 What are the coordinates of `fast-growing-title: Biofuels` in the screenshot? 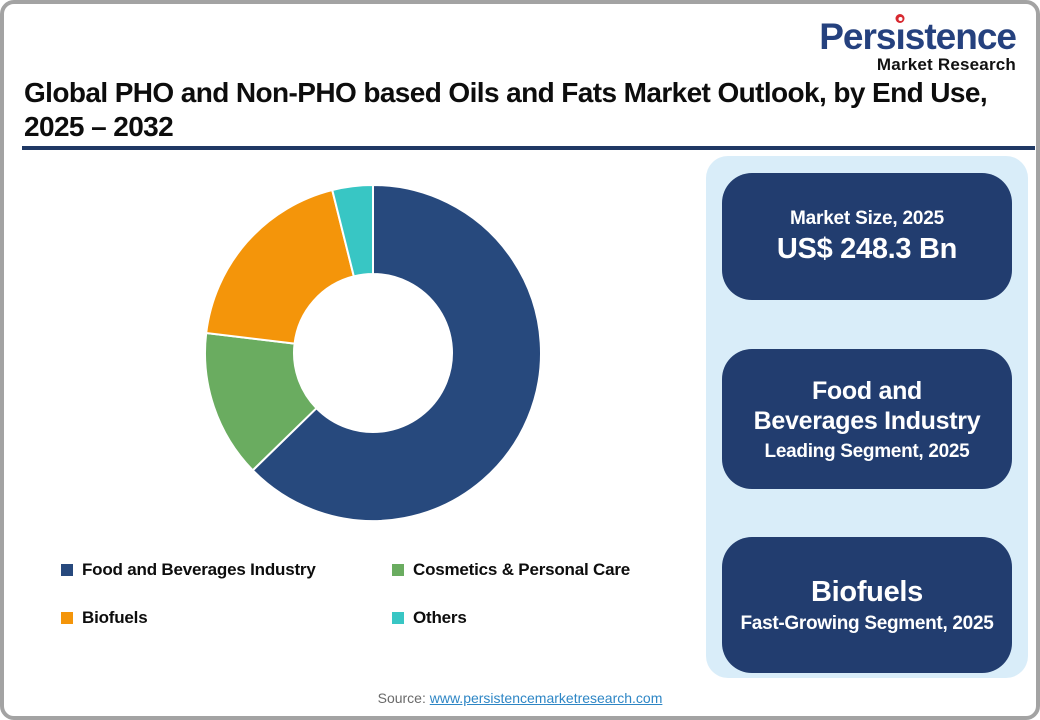 It's located at (867, 591).